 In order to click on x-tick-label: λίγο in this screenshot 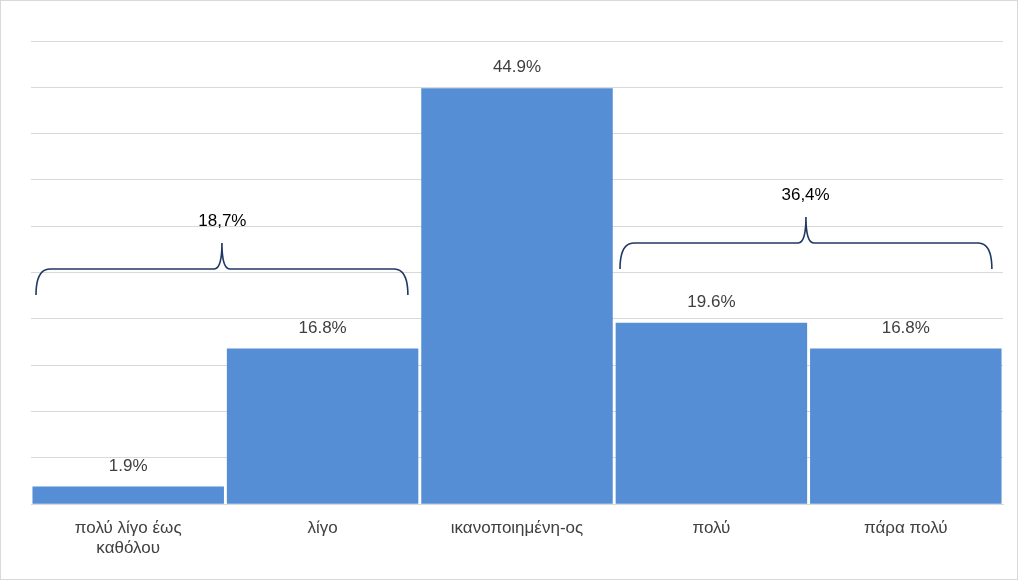, I will do `click(322, 528)`.